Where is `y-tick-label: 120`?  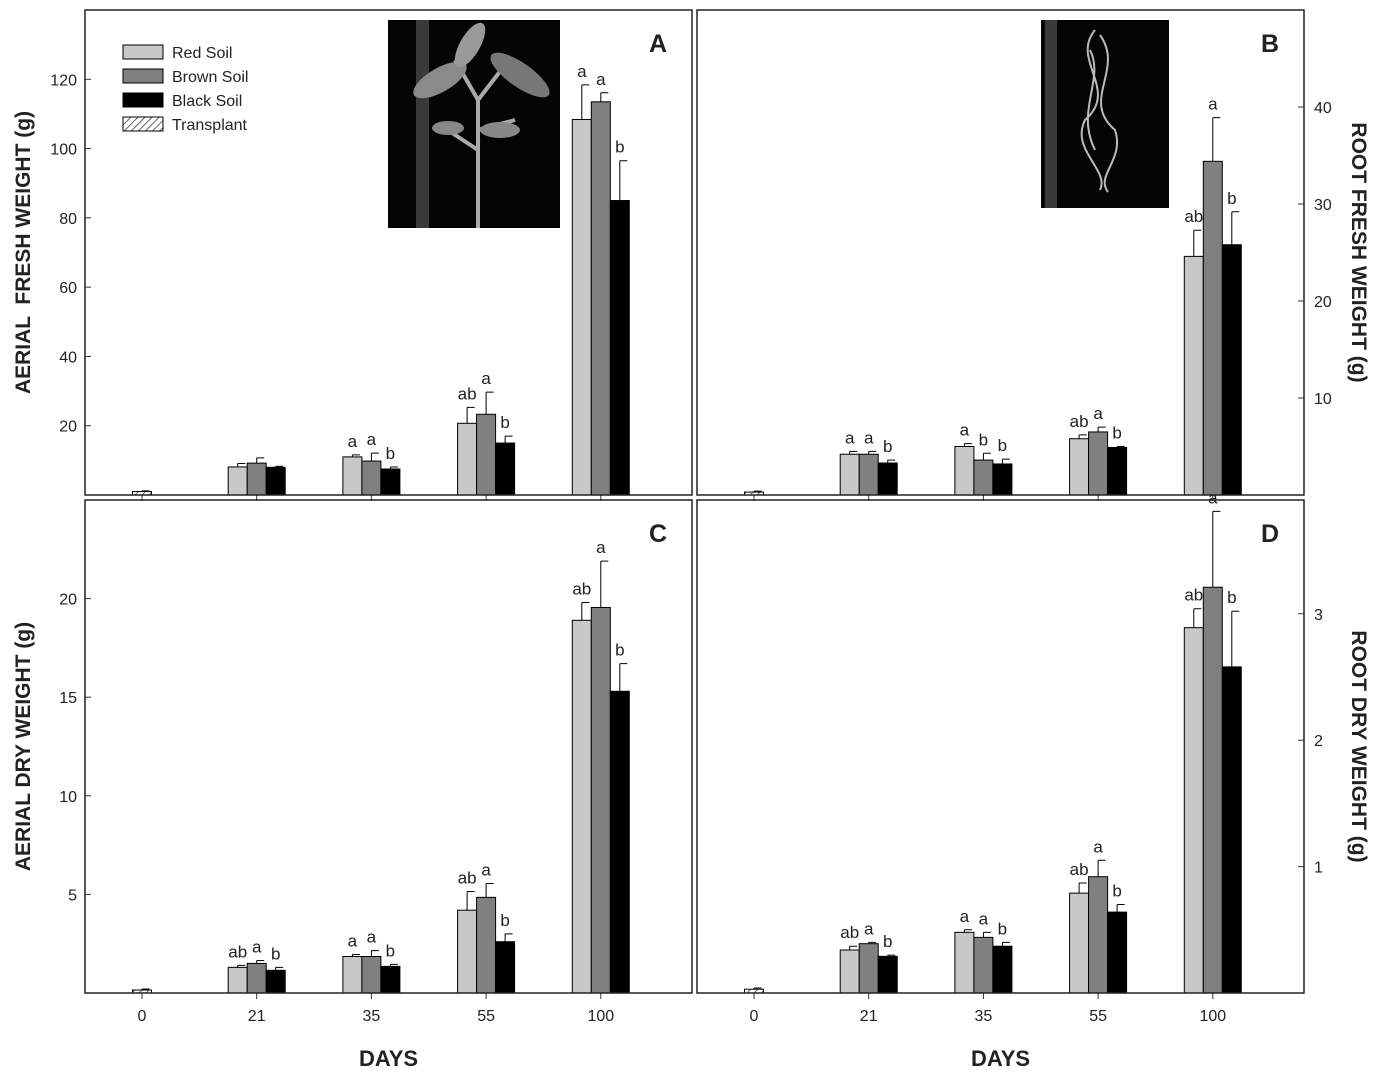 y-tick-label: 120 is located at coordinates (63, 80).